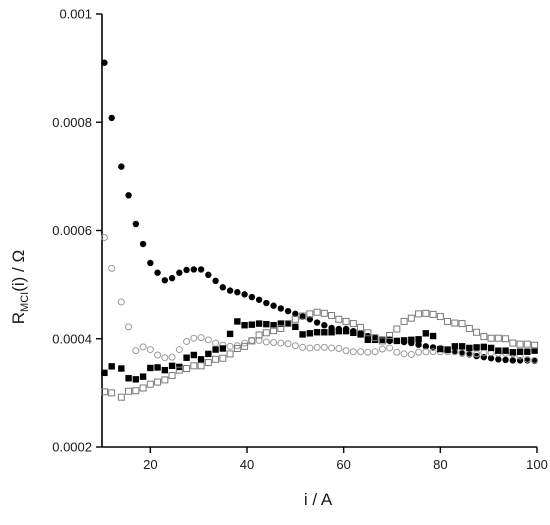 The image size is (550, 525). What do you see at coordinates (72, 447) in the screenshot?
I see `y-tick-label: 0.0002` at bounding box center [72, 447].